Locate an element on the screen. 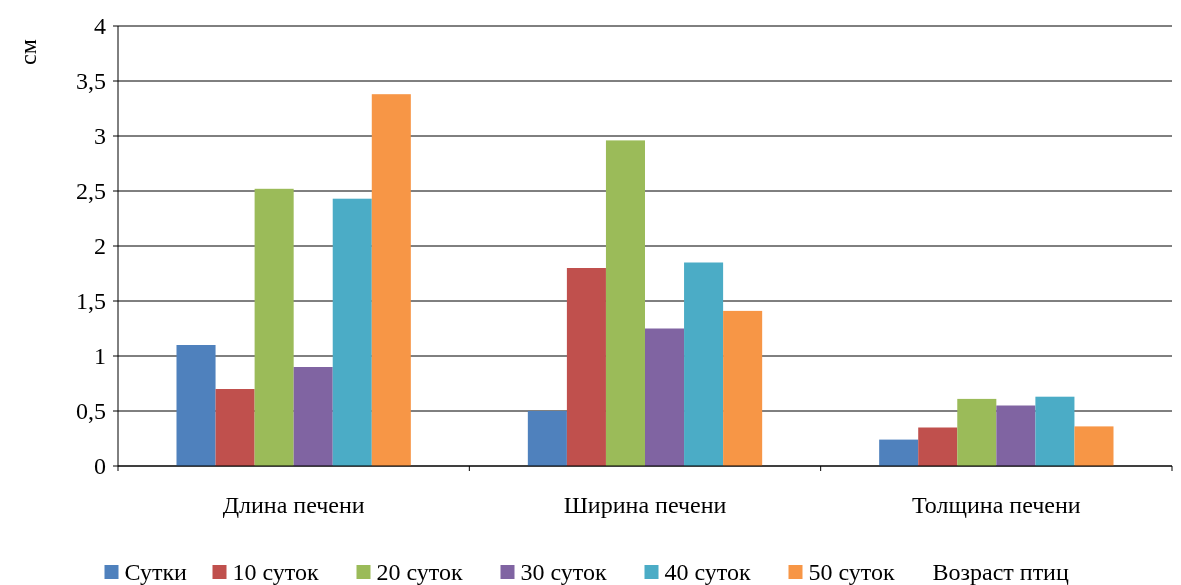 This screenshot has width=1181, height=585. y-tick-label: 2 is located at coordinates (100, 246).